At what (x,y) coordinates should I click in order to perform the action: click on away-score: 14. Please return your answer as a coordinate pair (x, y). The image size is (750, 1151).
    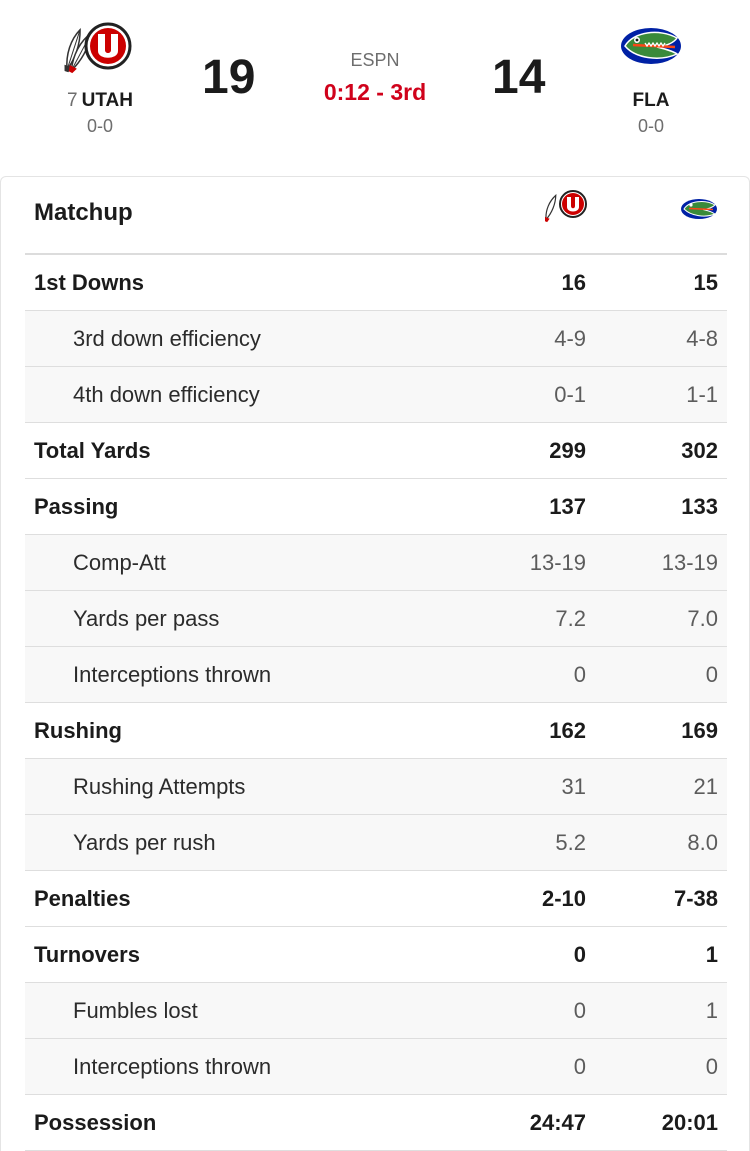
    Looking at the image, I should click on (519, 77).